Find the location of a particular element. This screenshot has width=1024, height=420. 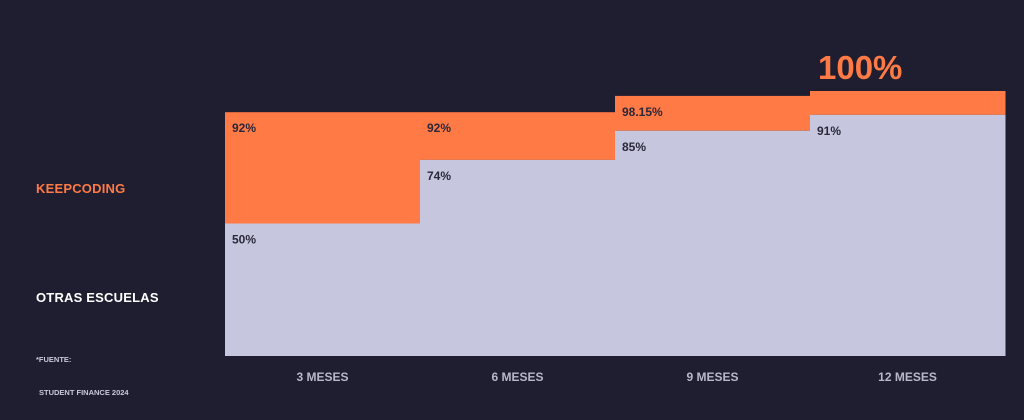

x-tick-label-1: 3 MESES is located at coordinates (322, 377).